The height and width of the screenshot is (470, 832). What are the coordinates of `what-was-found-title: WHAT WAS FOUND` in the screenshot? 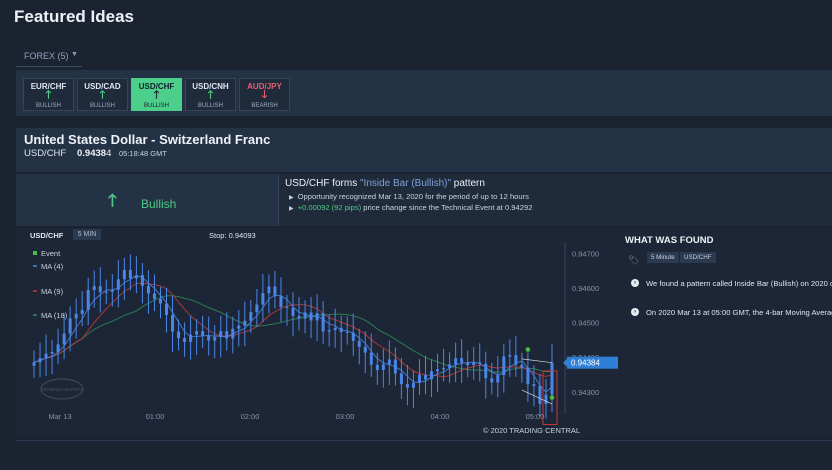 It's located at (669, 240).